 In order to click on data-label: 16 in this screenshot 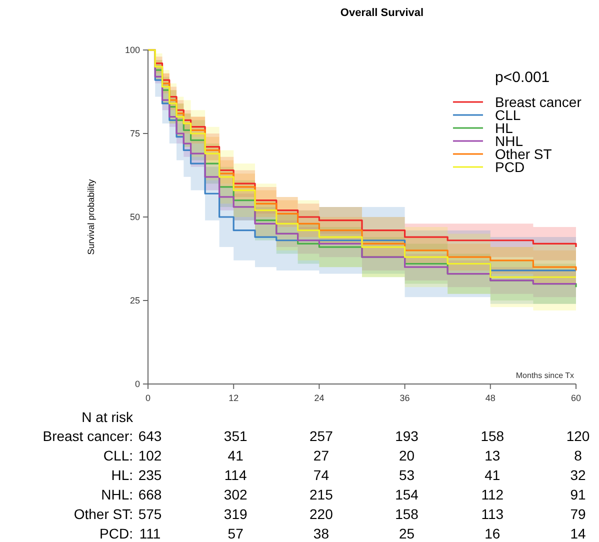, I will do `click(492, 534)`.